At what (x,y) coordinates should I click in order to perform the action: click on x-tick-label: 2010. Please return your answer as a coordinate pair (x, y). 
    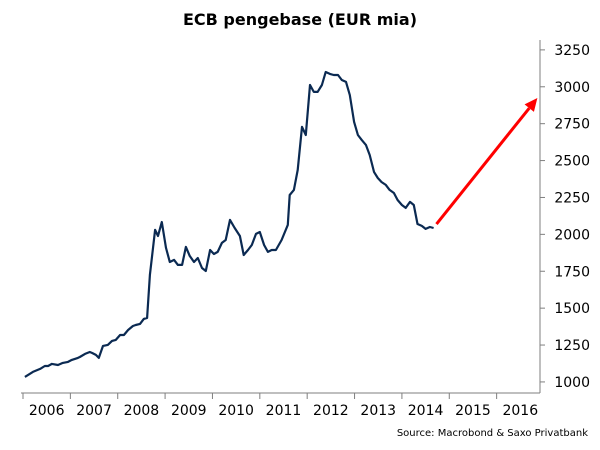
    Looking at the image, I should click on (236, 411).